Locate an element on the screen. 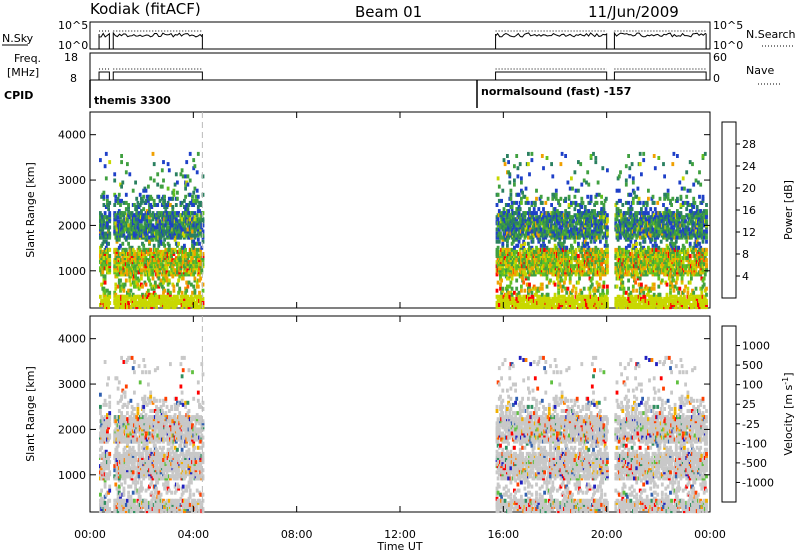 The height and width of the screenshot is (554, 800). nsky-line is located at coordinates (402, 40).